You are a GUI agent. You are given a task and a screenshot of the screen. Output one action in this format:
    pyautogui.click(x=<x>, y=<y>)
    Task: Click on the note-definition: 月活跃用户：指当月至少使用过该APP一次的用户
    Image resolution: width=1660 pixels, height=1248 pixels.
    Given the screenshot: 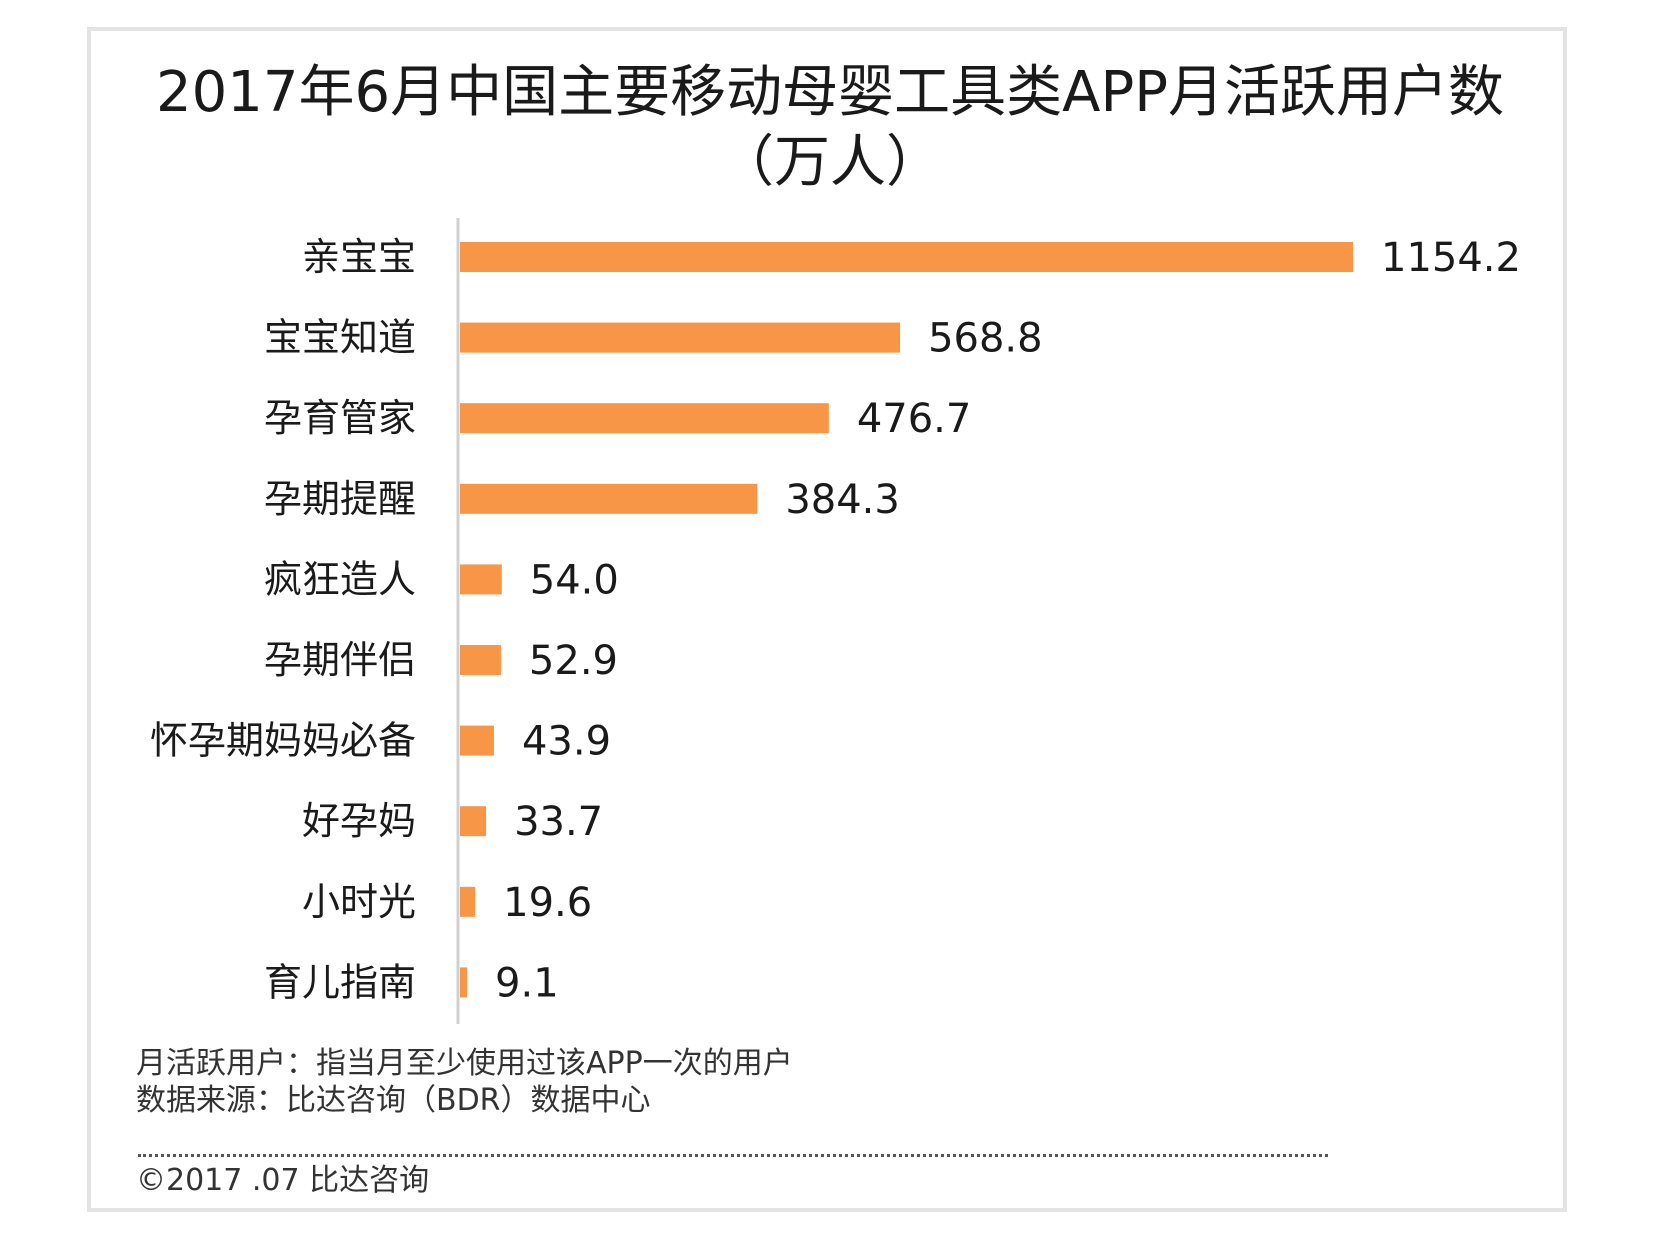 What is the action you would take?
    pyautogui.click(x=464, y=1063)
    